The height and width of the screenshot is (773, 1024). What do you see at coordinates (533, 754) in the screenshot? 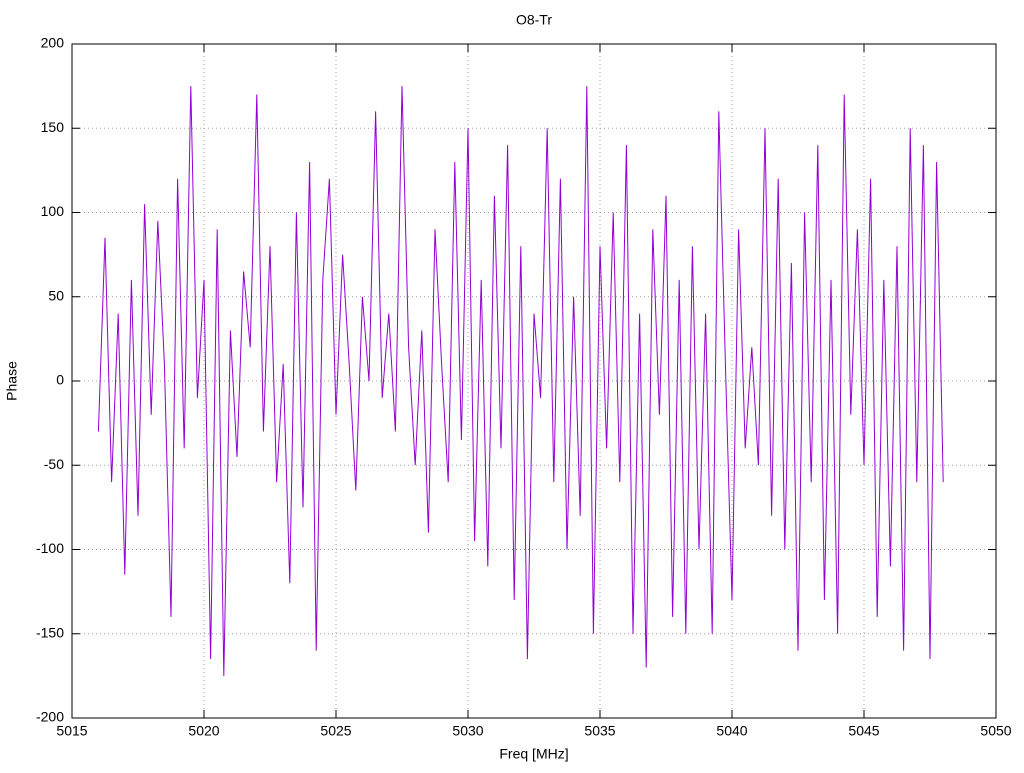
I see `x-axis-label: Freq [MHz]` at bounding box center [533, 754].